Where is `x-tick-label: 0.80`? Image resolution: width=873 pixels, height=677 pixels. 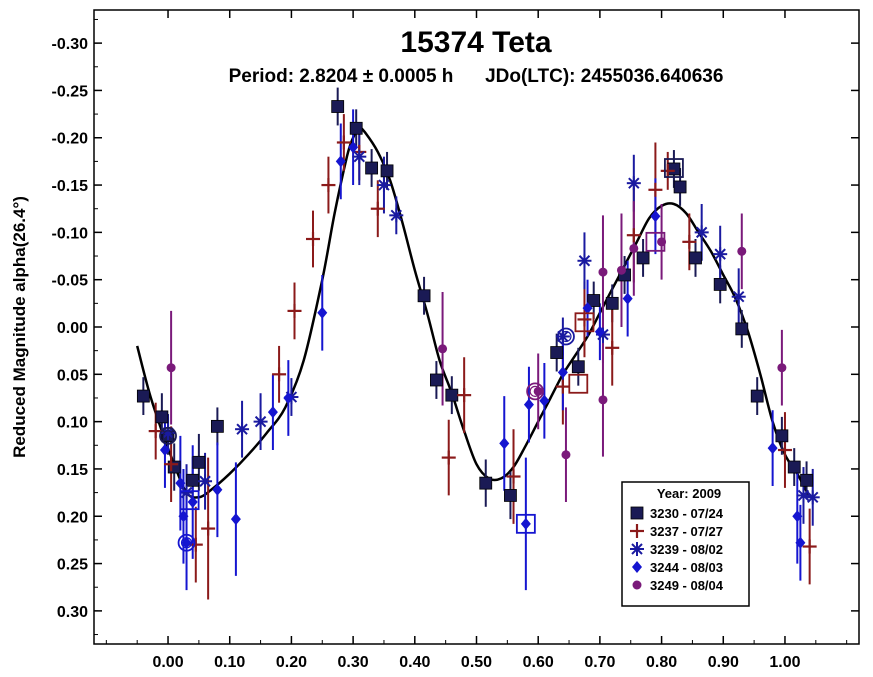 x-tick-label: 0.80 is located at coordinates (661, 662).